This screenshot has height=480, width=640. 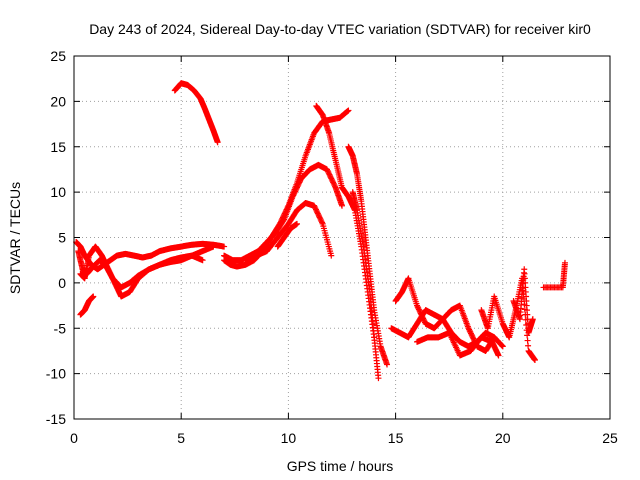 What do you see at coordinates (458, 344) in the screenshot?
I see `series-track-o` at bounding box center [458, 344].